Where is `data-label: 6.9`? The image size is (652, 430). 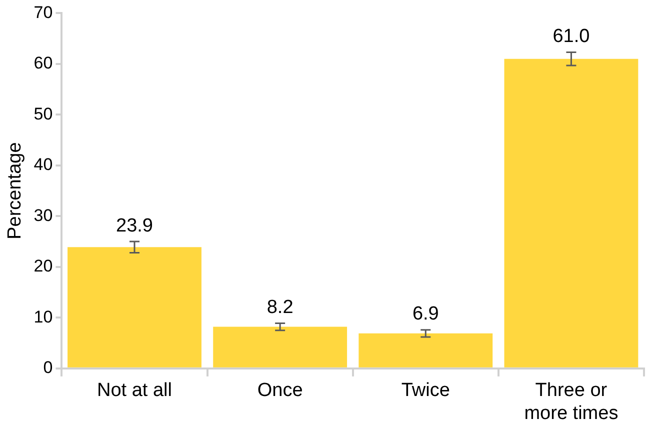 data-label: 6.9 is located at coordinates (425, 314).